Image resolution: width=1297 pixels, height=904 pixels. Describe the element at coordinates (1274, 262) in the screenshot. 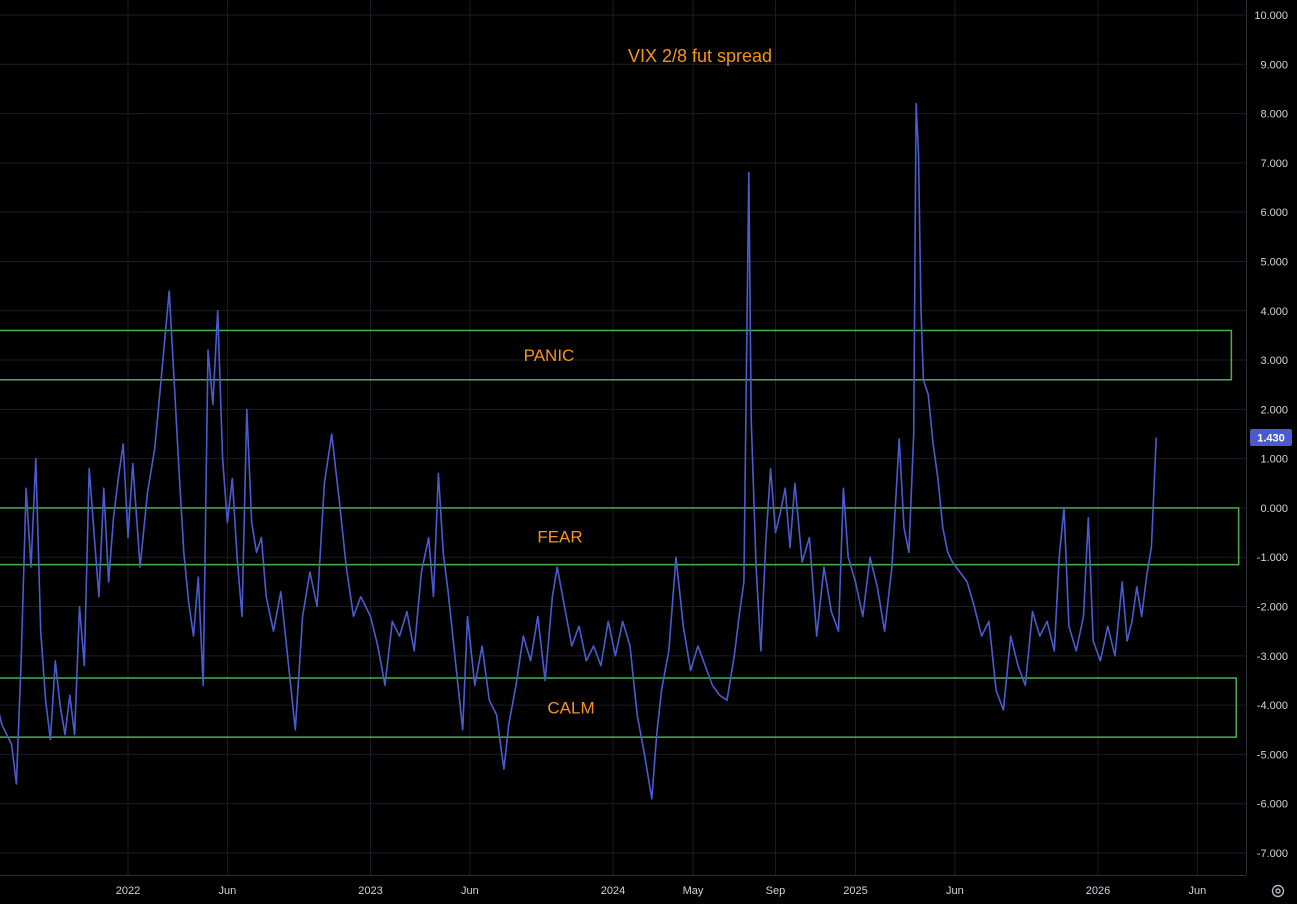

I see `y-tick-label: 5.000` at that location.